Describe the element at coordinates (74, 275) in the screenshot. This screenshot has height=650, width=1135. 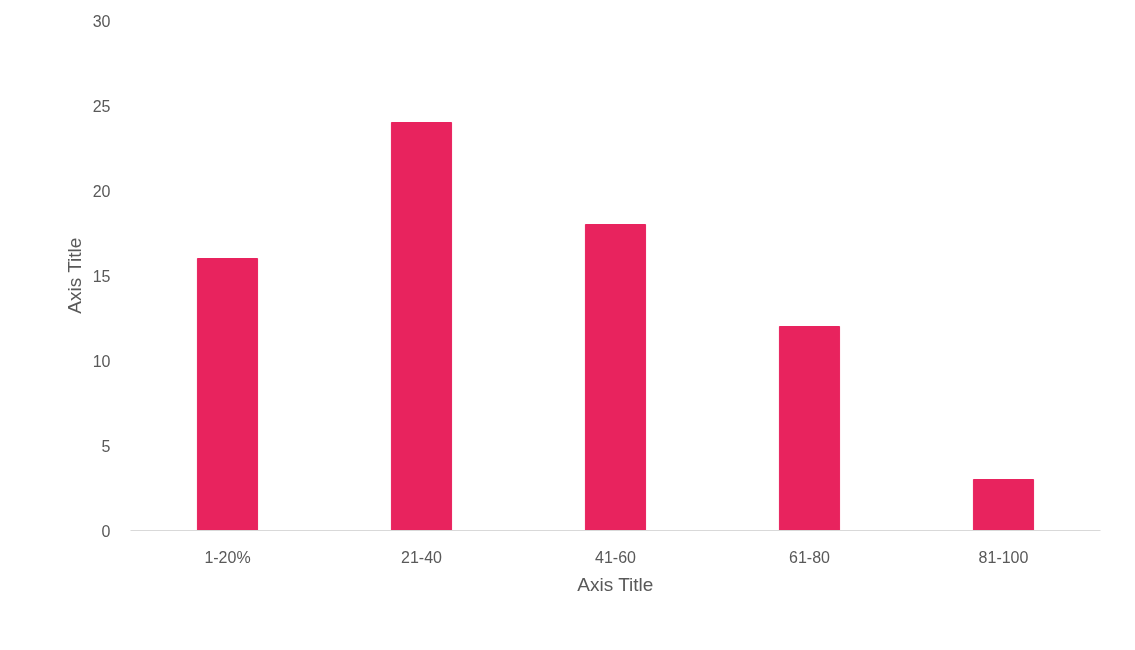
I see `y-axis-title: Axis Title` at that location.